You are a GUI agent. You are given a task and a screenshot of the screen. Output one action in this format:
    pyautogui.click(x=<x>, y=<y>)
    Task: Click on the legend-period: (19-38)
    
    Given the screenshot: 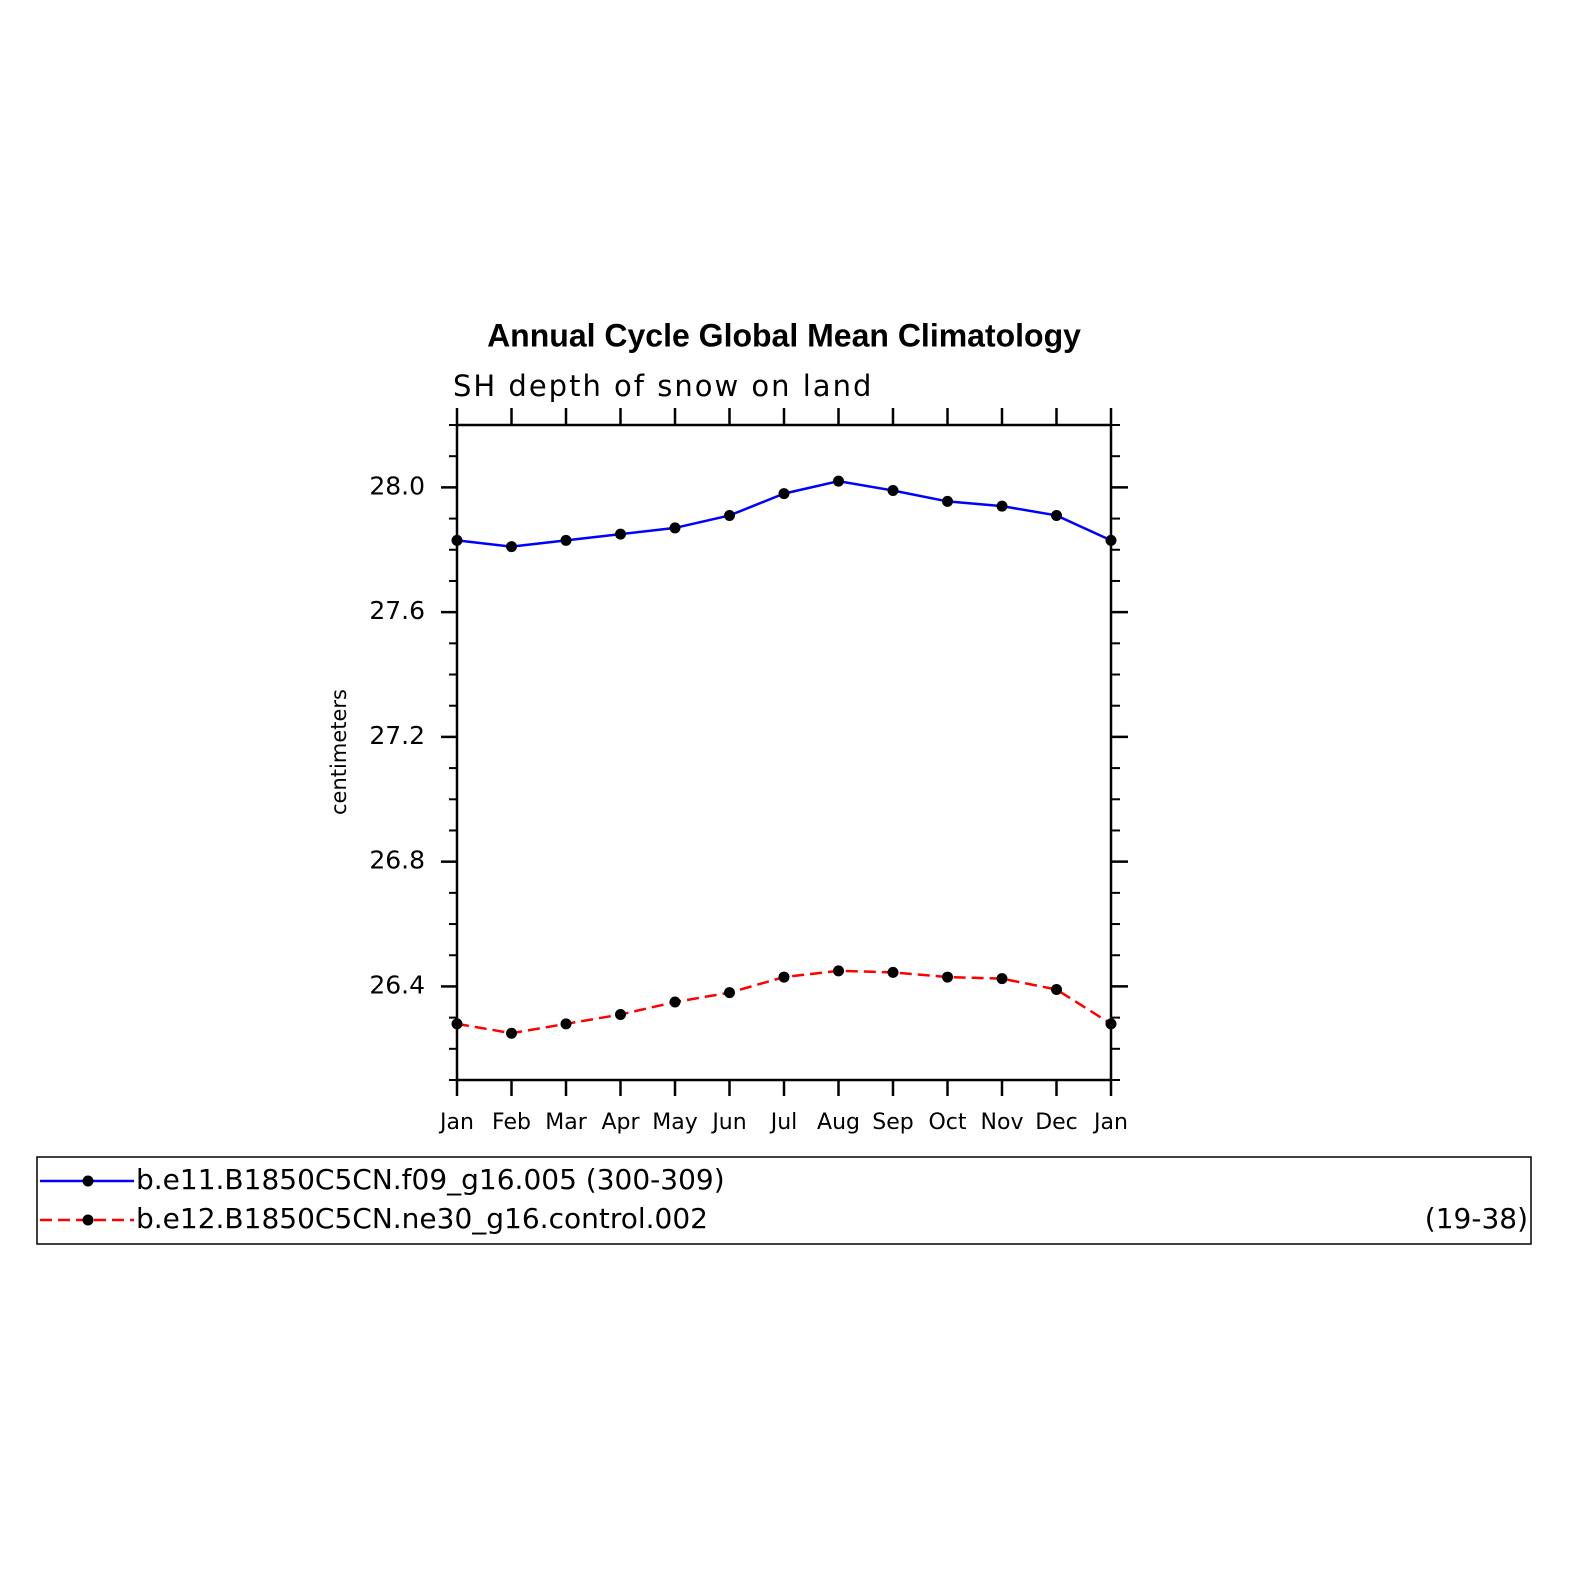 What is the action you would take?
    pyautogui.click(x=1476, y=1218)
    